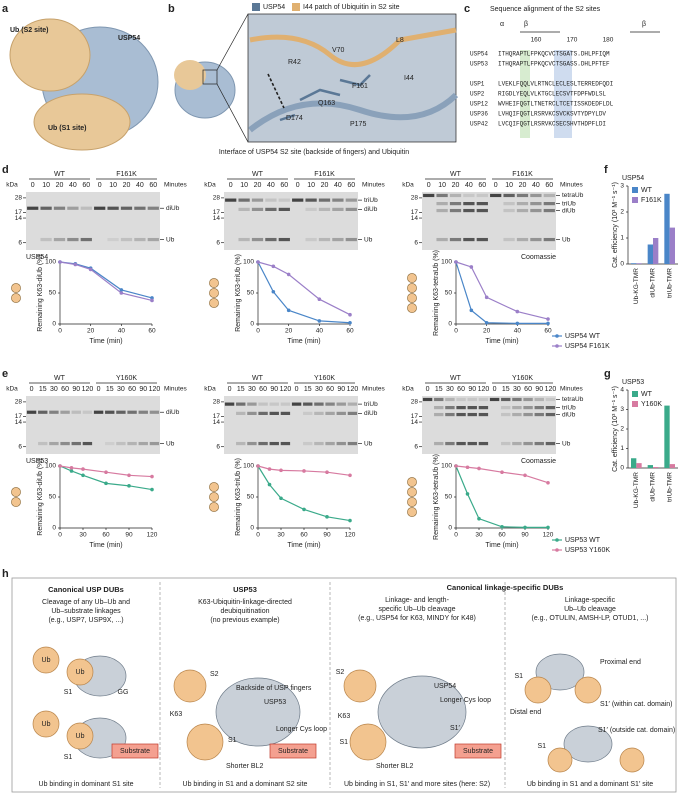  Describe the element at coordinates (12, 185) in the screenshot. I see `kda-label: kDa` at that location.